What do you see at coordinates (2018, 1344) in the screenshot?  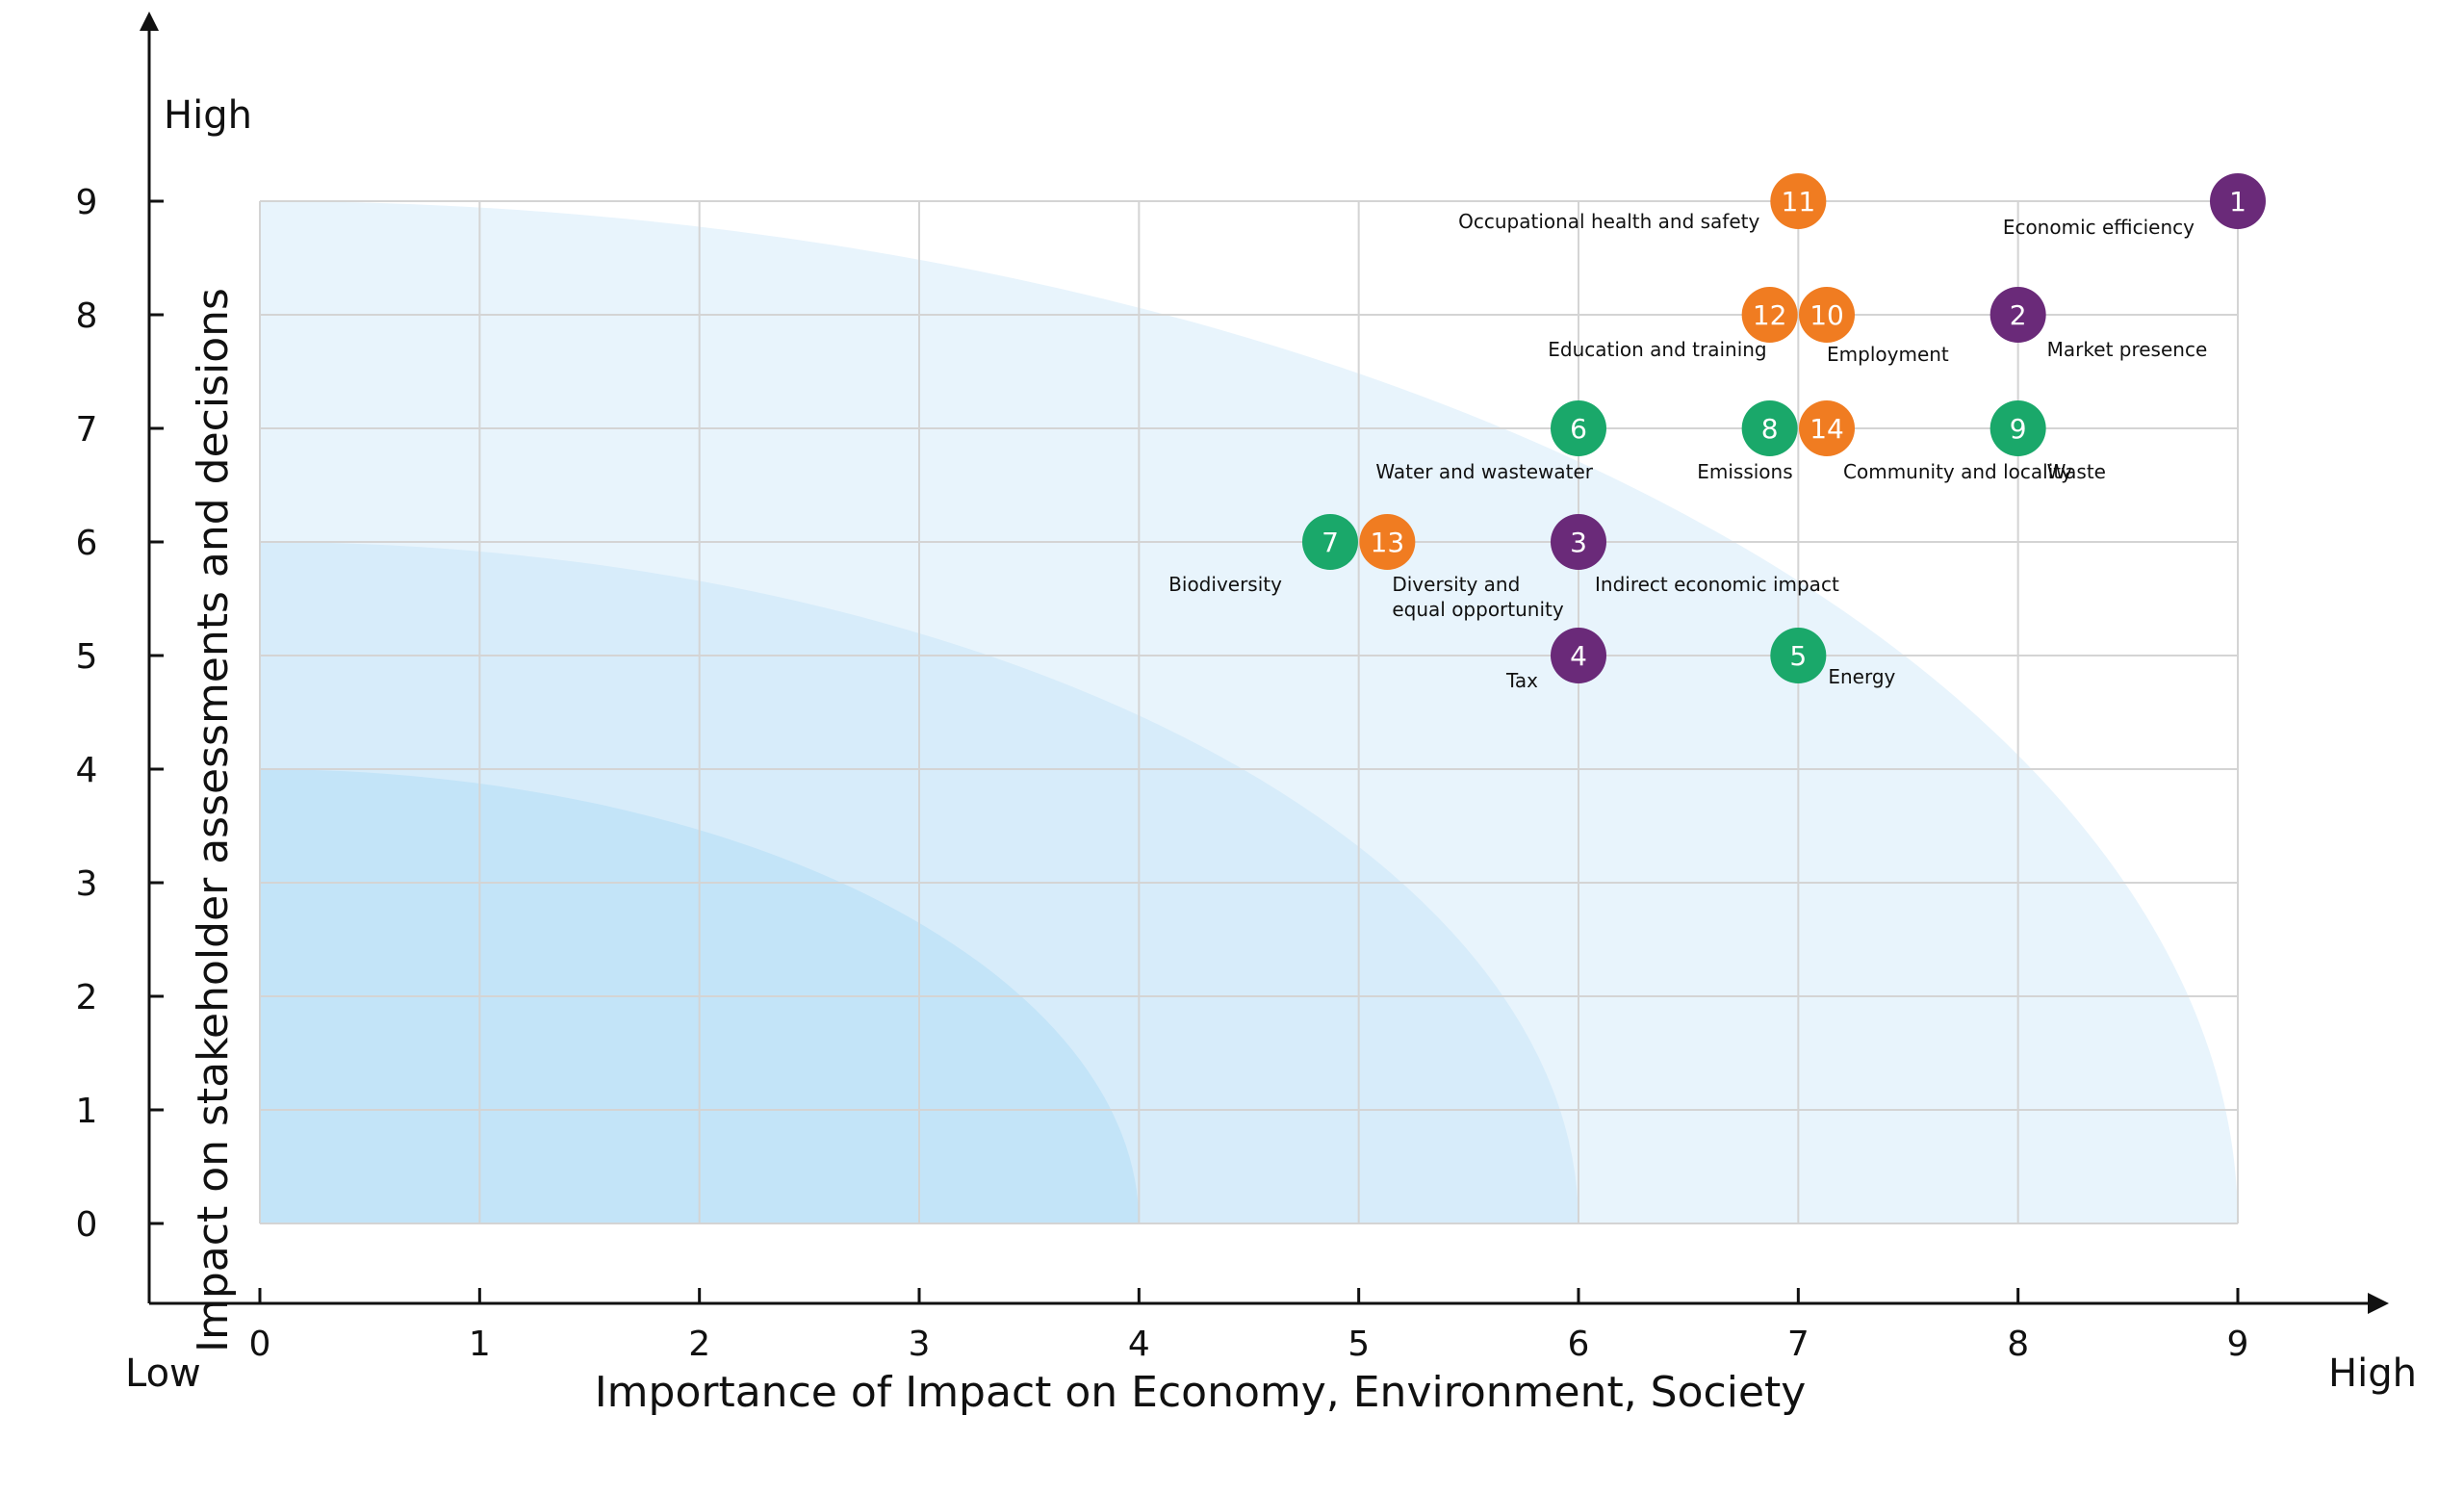 I see `x-tick-label: 8` at bounding box center [2018, 1344].